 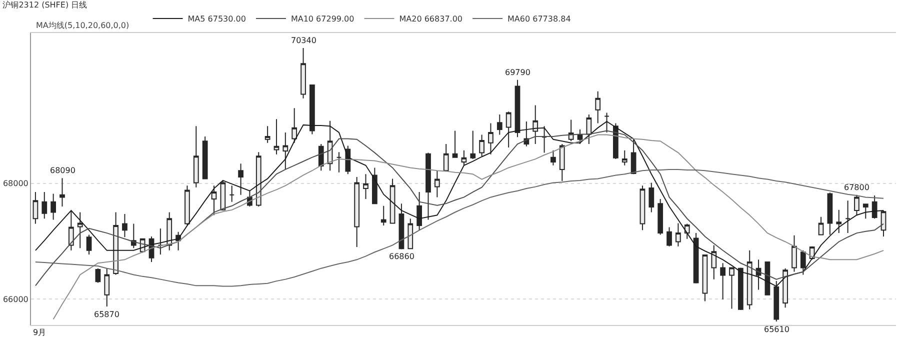 I want to click on annotation: 69790, so click(x=517, y=72).